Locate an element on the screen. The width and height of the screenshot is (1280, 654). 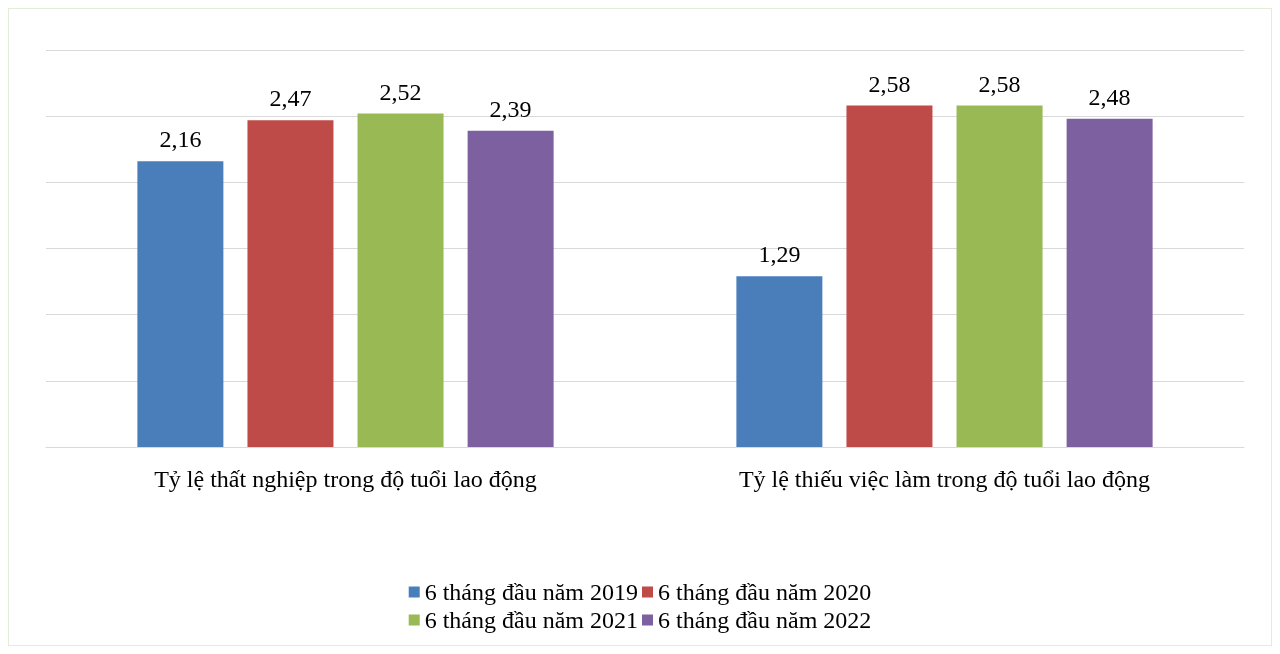
data-label: 1,29 is located at coordinates (779, 254).